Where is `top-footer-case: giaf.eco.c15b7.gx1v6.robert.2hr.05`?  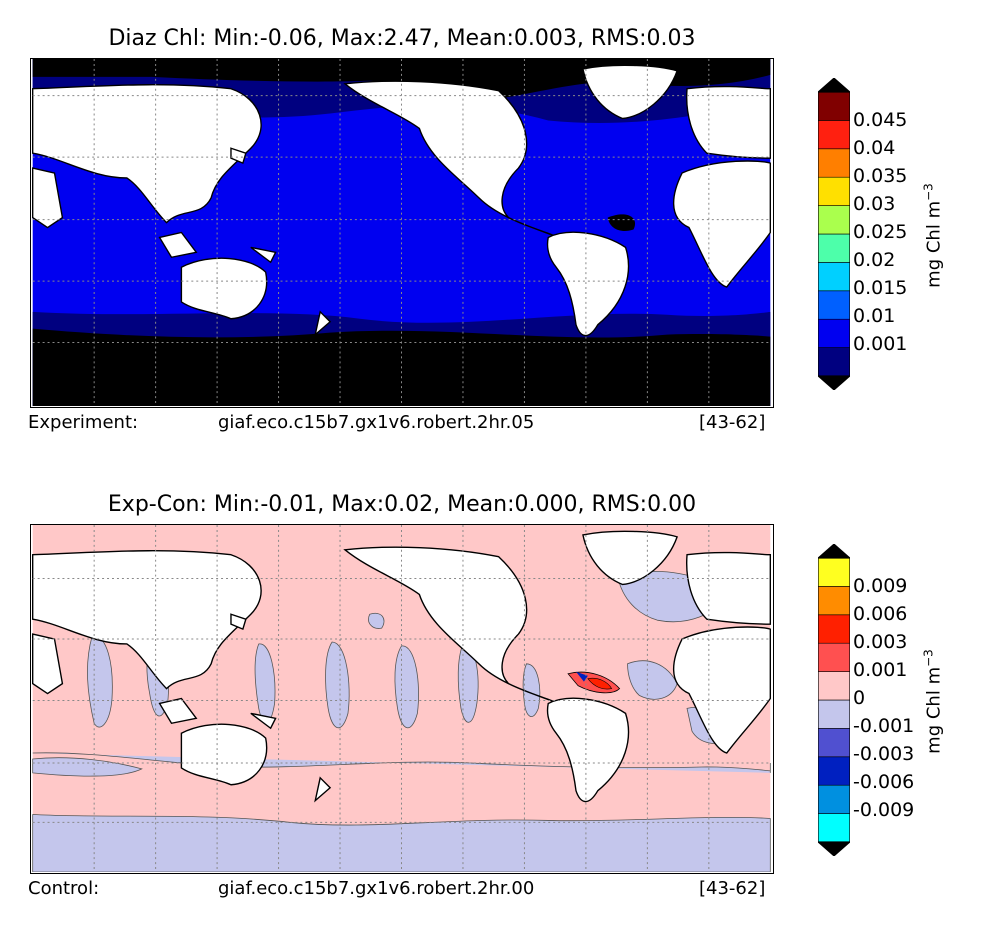 top-footer-case: giaf.eco.c15b7.gx1v6.robert.2hr.05 is located at coordinates (376, 422).